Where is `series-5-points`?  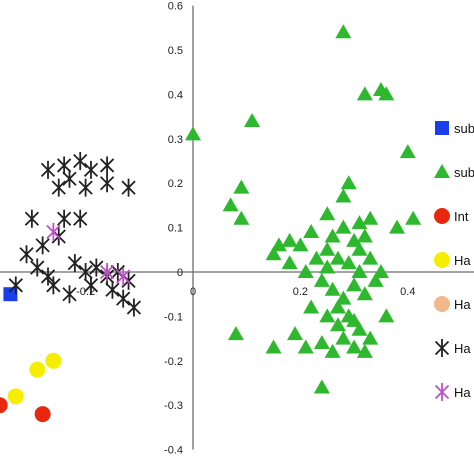
series-5-points is located at coordinates (75, 234).